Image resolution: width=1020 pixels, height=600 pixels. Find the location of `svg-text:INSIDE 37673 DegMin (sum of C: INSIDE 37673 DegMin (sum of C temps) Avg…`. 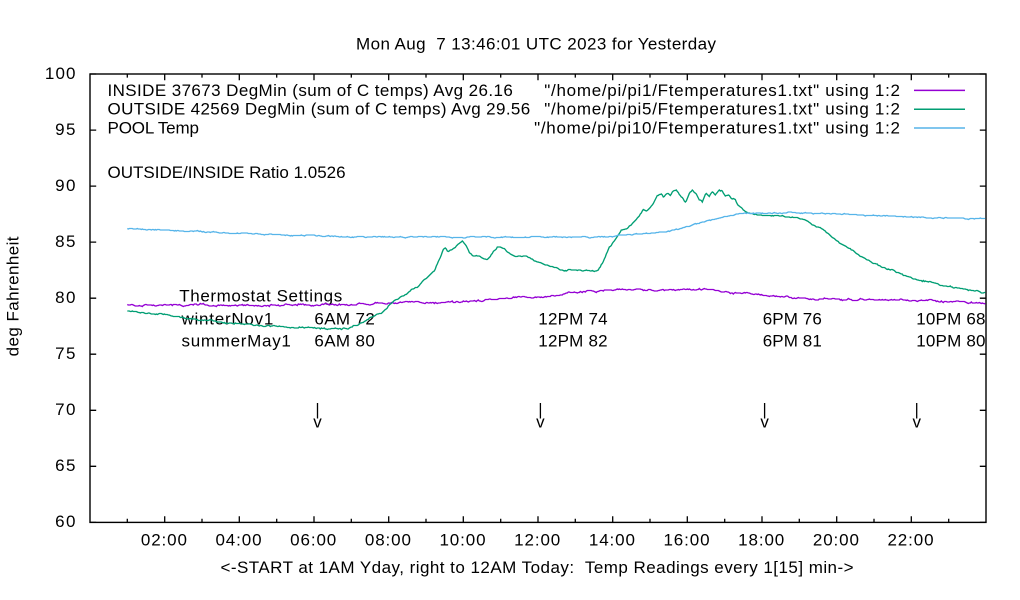

svg-text:INSIDE 37673 DegMin (sum of C: INSIDE 37673 DegMin (sum of C temps) Avg… is located at coordinates (310, 90).